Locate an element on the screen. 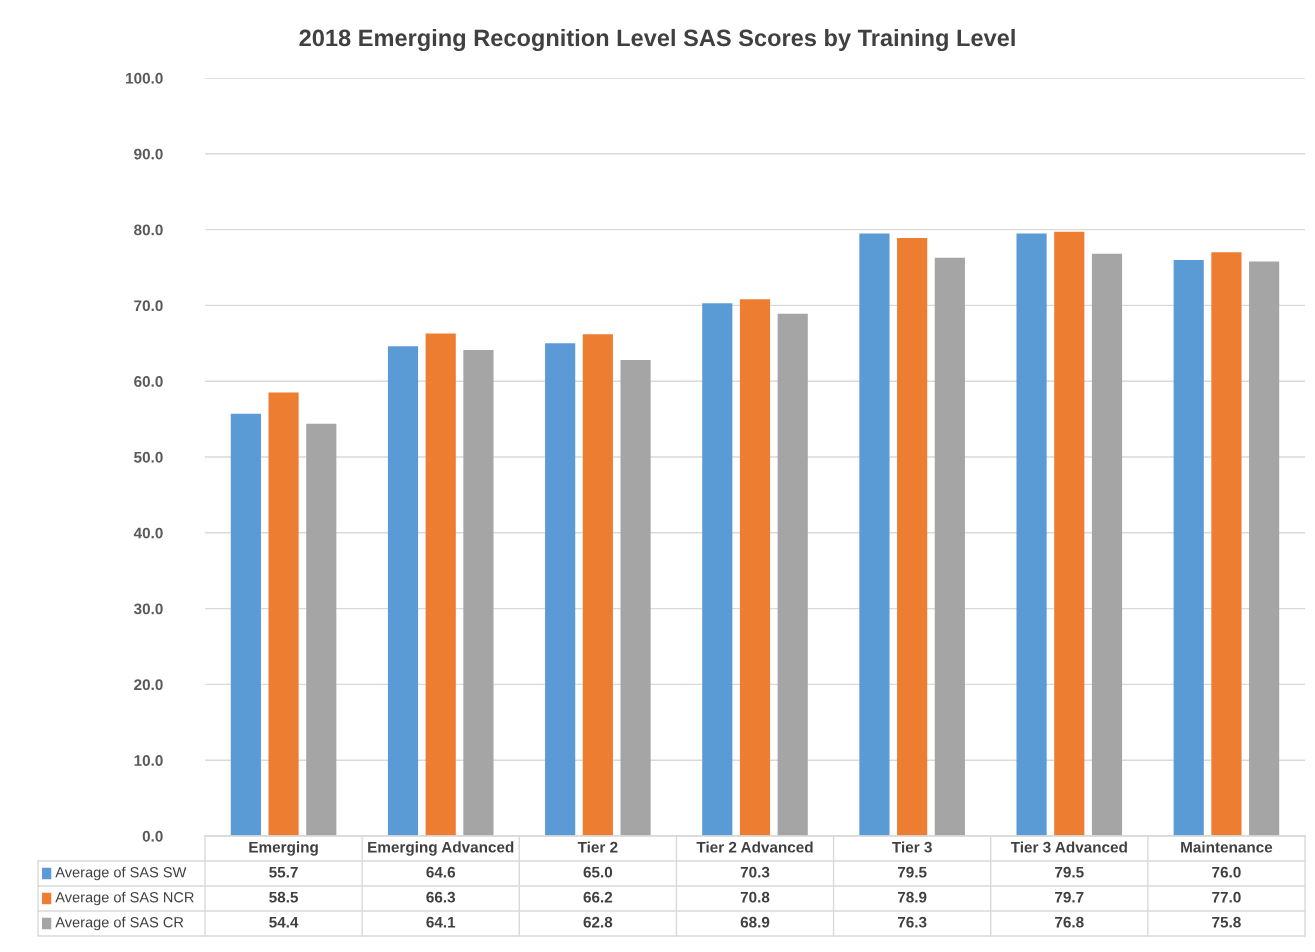 This screenshot has width=1315, height=952. y-tick-label: 80.0 is located at coordinates (148, 230).